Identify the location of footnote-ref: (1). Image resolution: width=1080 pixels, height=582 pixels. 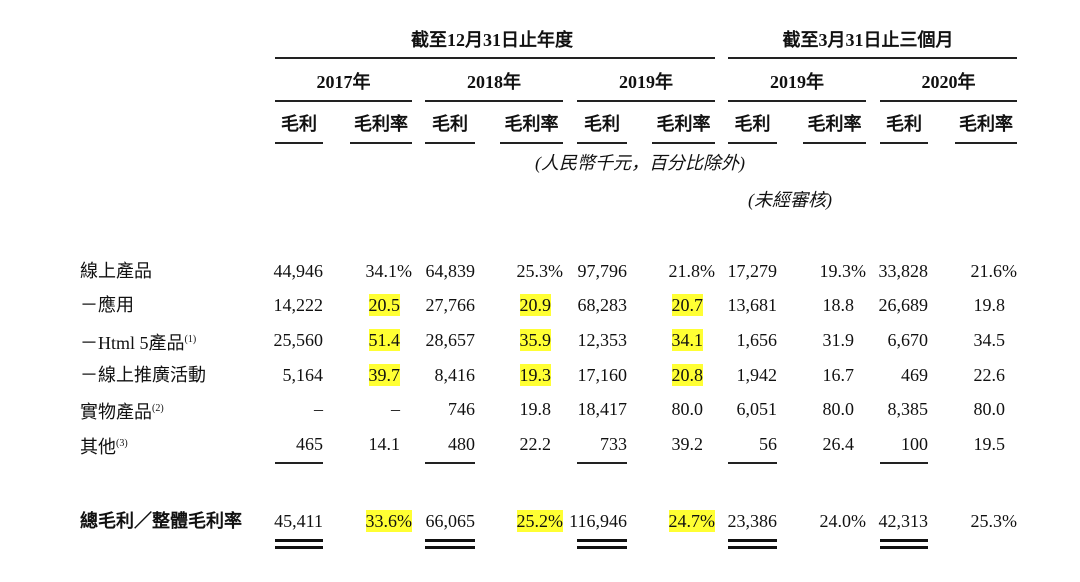
(190, 339).